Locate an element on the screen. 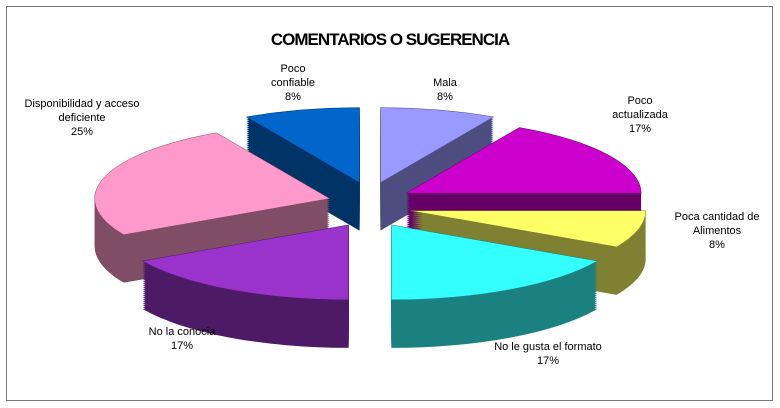  category-label: Poca cantidad de Alimentos is located at coordinates (717, 224).